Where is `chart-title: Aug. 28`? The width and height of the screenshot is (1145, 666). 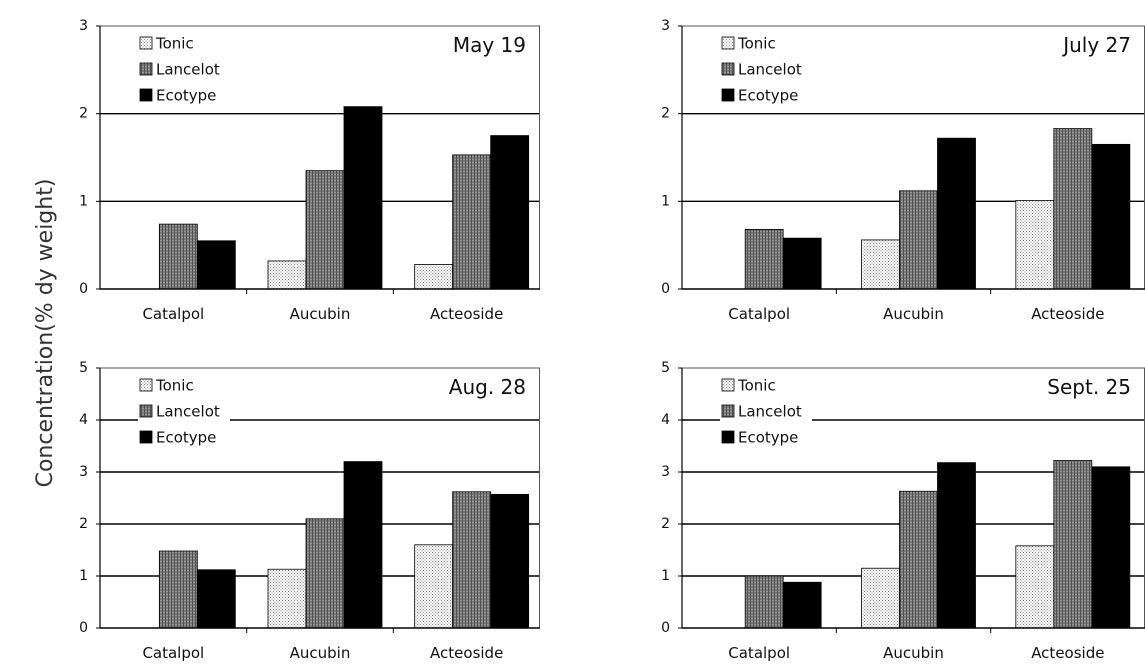
chart-title: Aug. 28 is located at coordinates (487, 387).